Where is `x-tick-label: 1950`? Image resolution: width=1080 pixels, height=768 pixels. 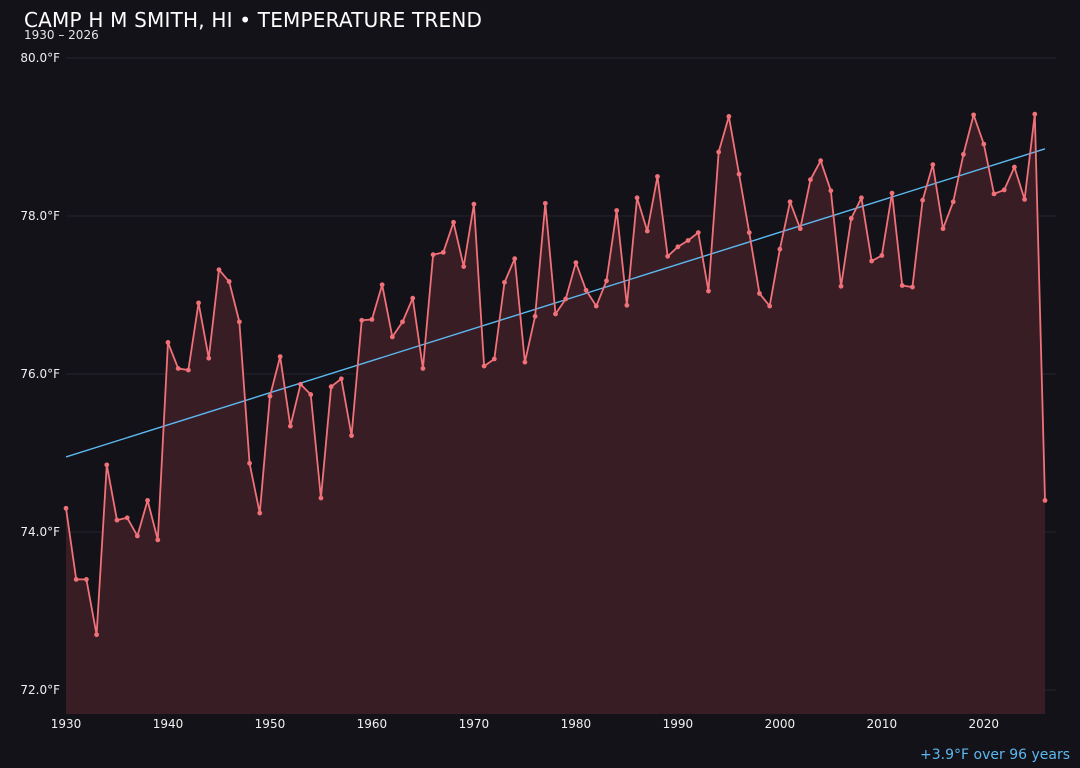 x-tick-label: 1950 is located at coordinates (270, 724).